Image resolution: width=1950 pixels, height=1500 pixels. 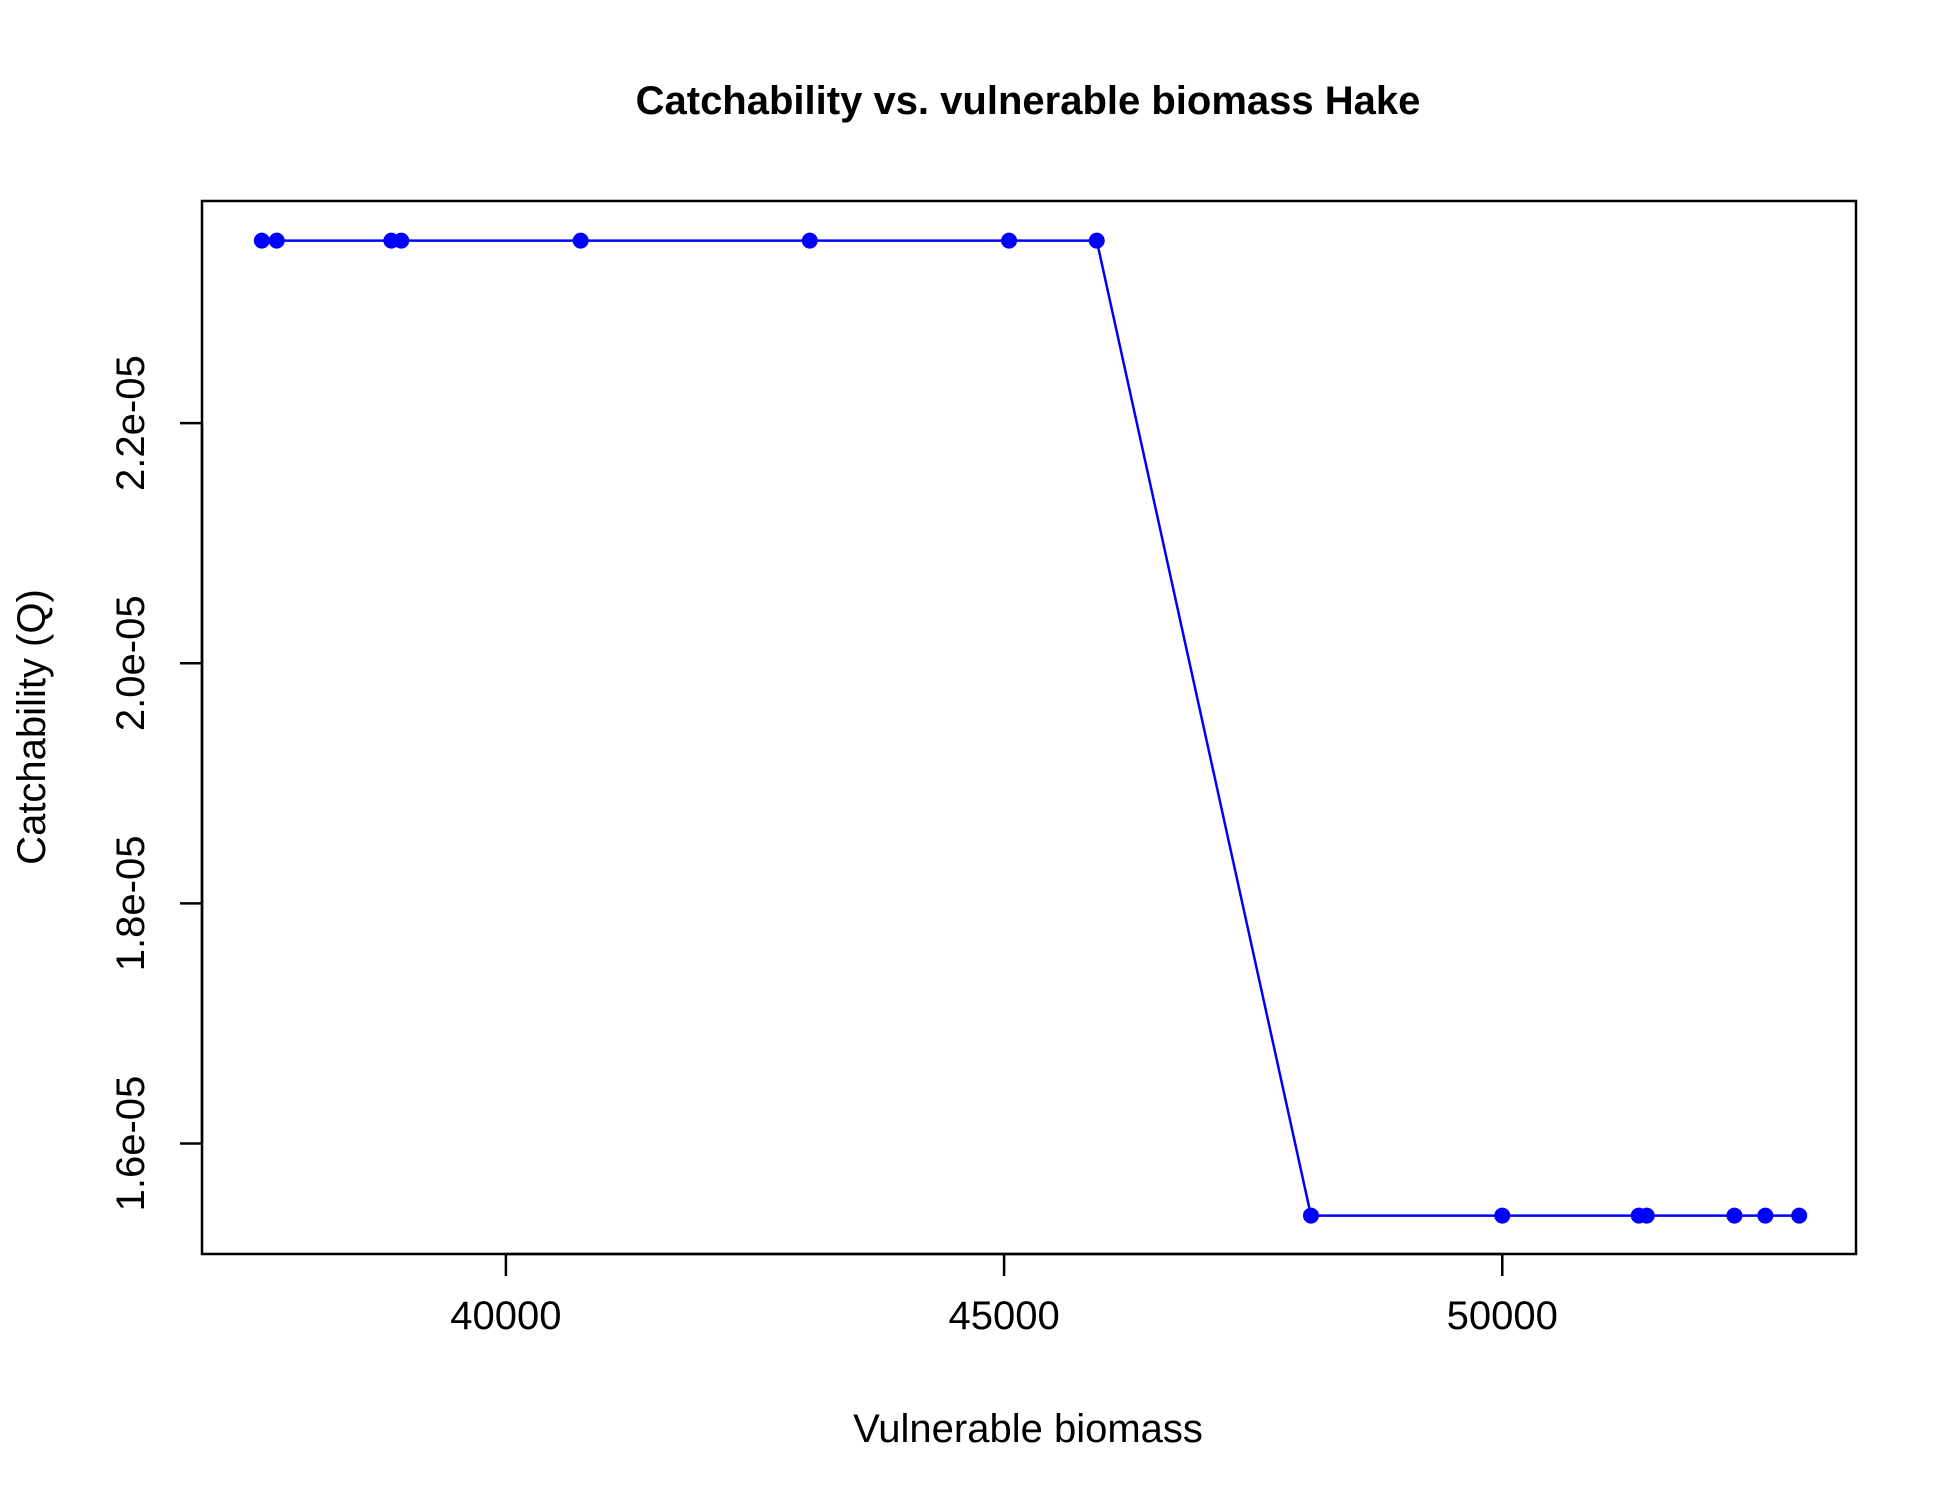 I want to click on x-axis: 40000 45000 50000, so click(x=1004, y=1295).